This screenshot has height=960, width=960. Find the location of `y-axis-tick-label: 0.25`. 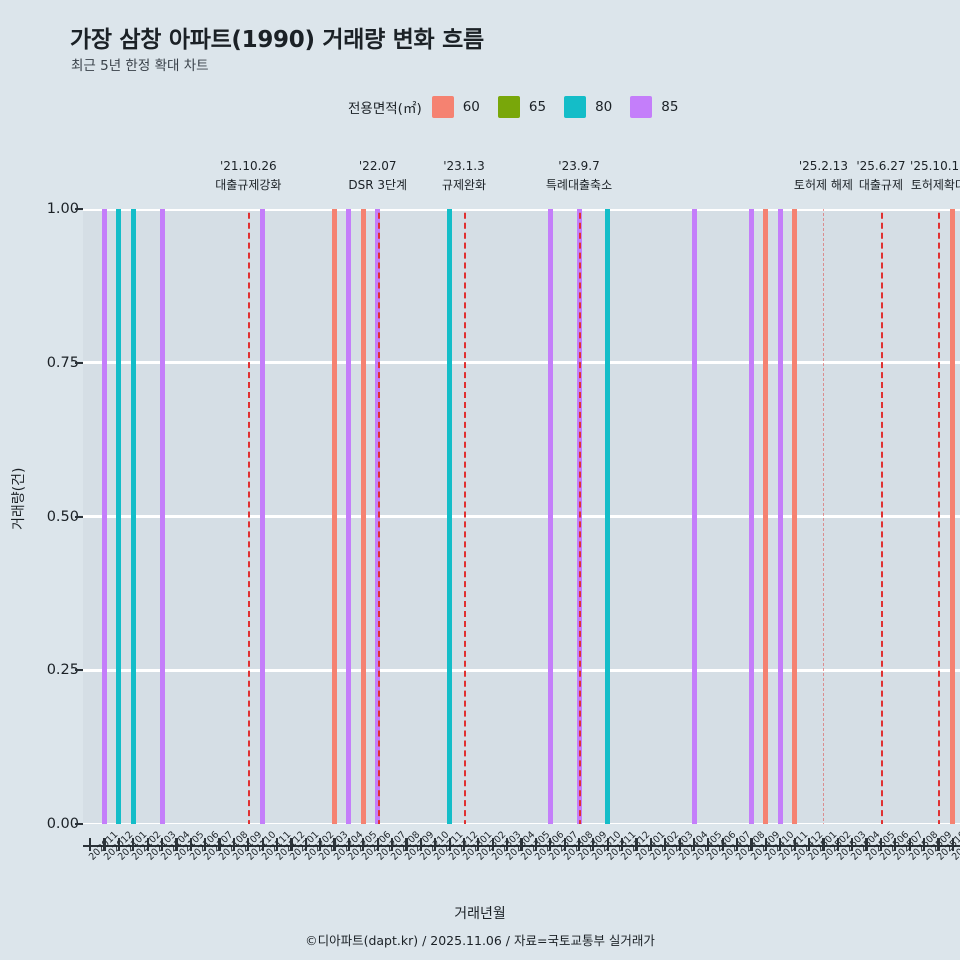

y-axis-tick-label: 0.25 is located at coordinates (62, 670).